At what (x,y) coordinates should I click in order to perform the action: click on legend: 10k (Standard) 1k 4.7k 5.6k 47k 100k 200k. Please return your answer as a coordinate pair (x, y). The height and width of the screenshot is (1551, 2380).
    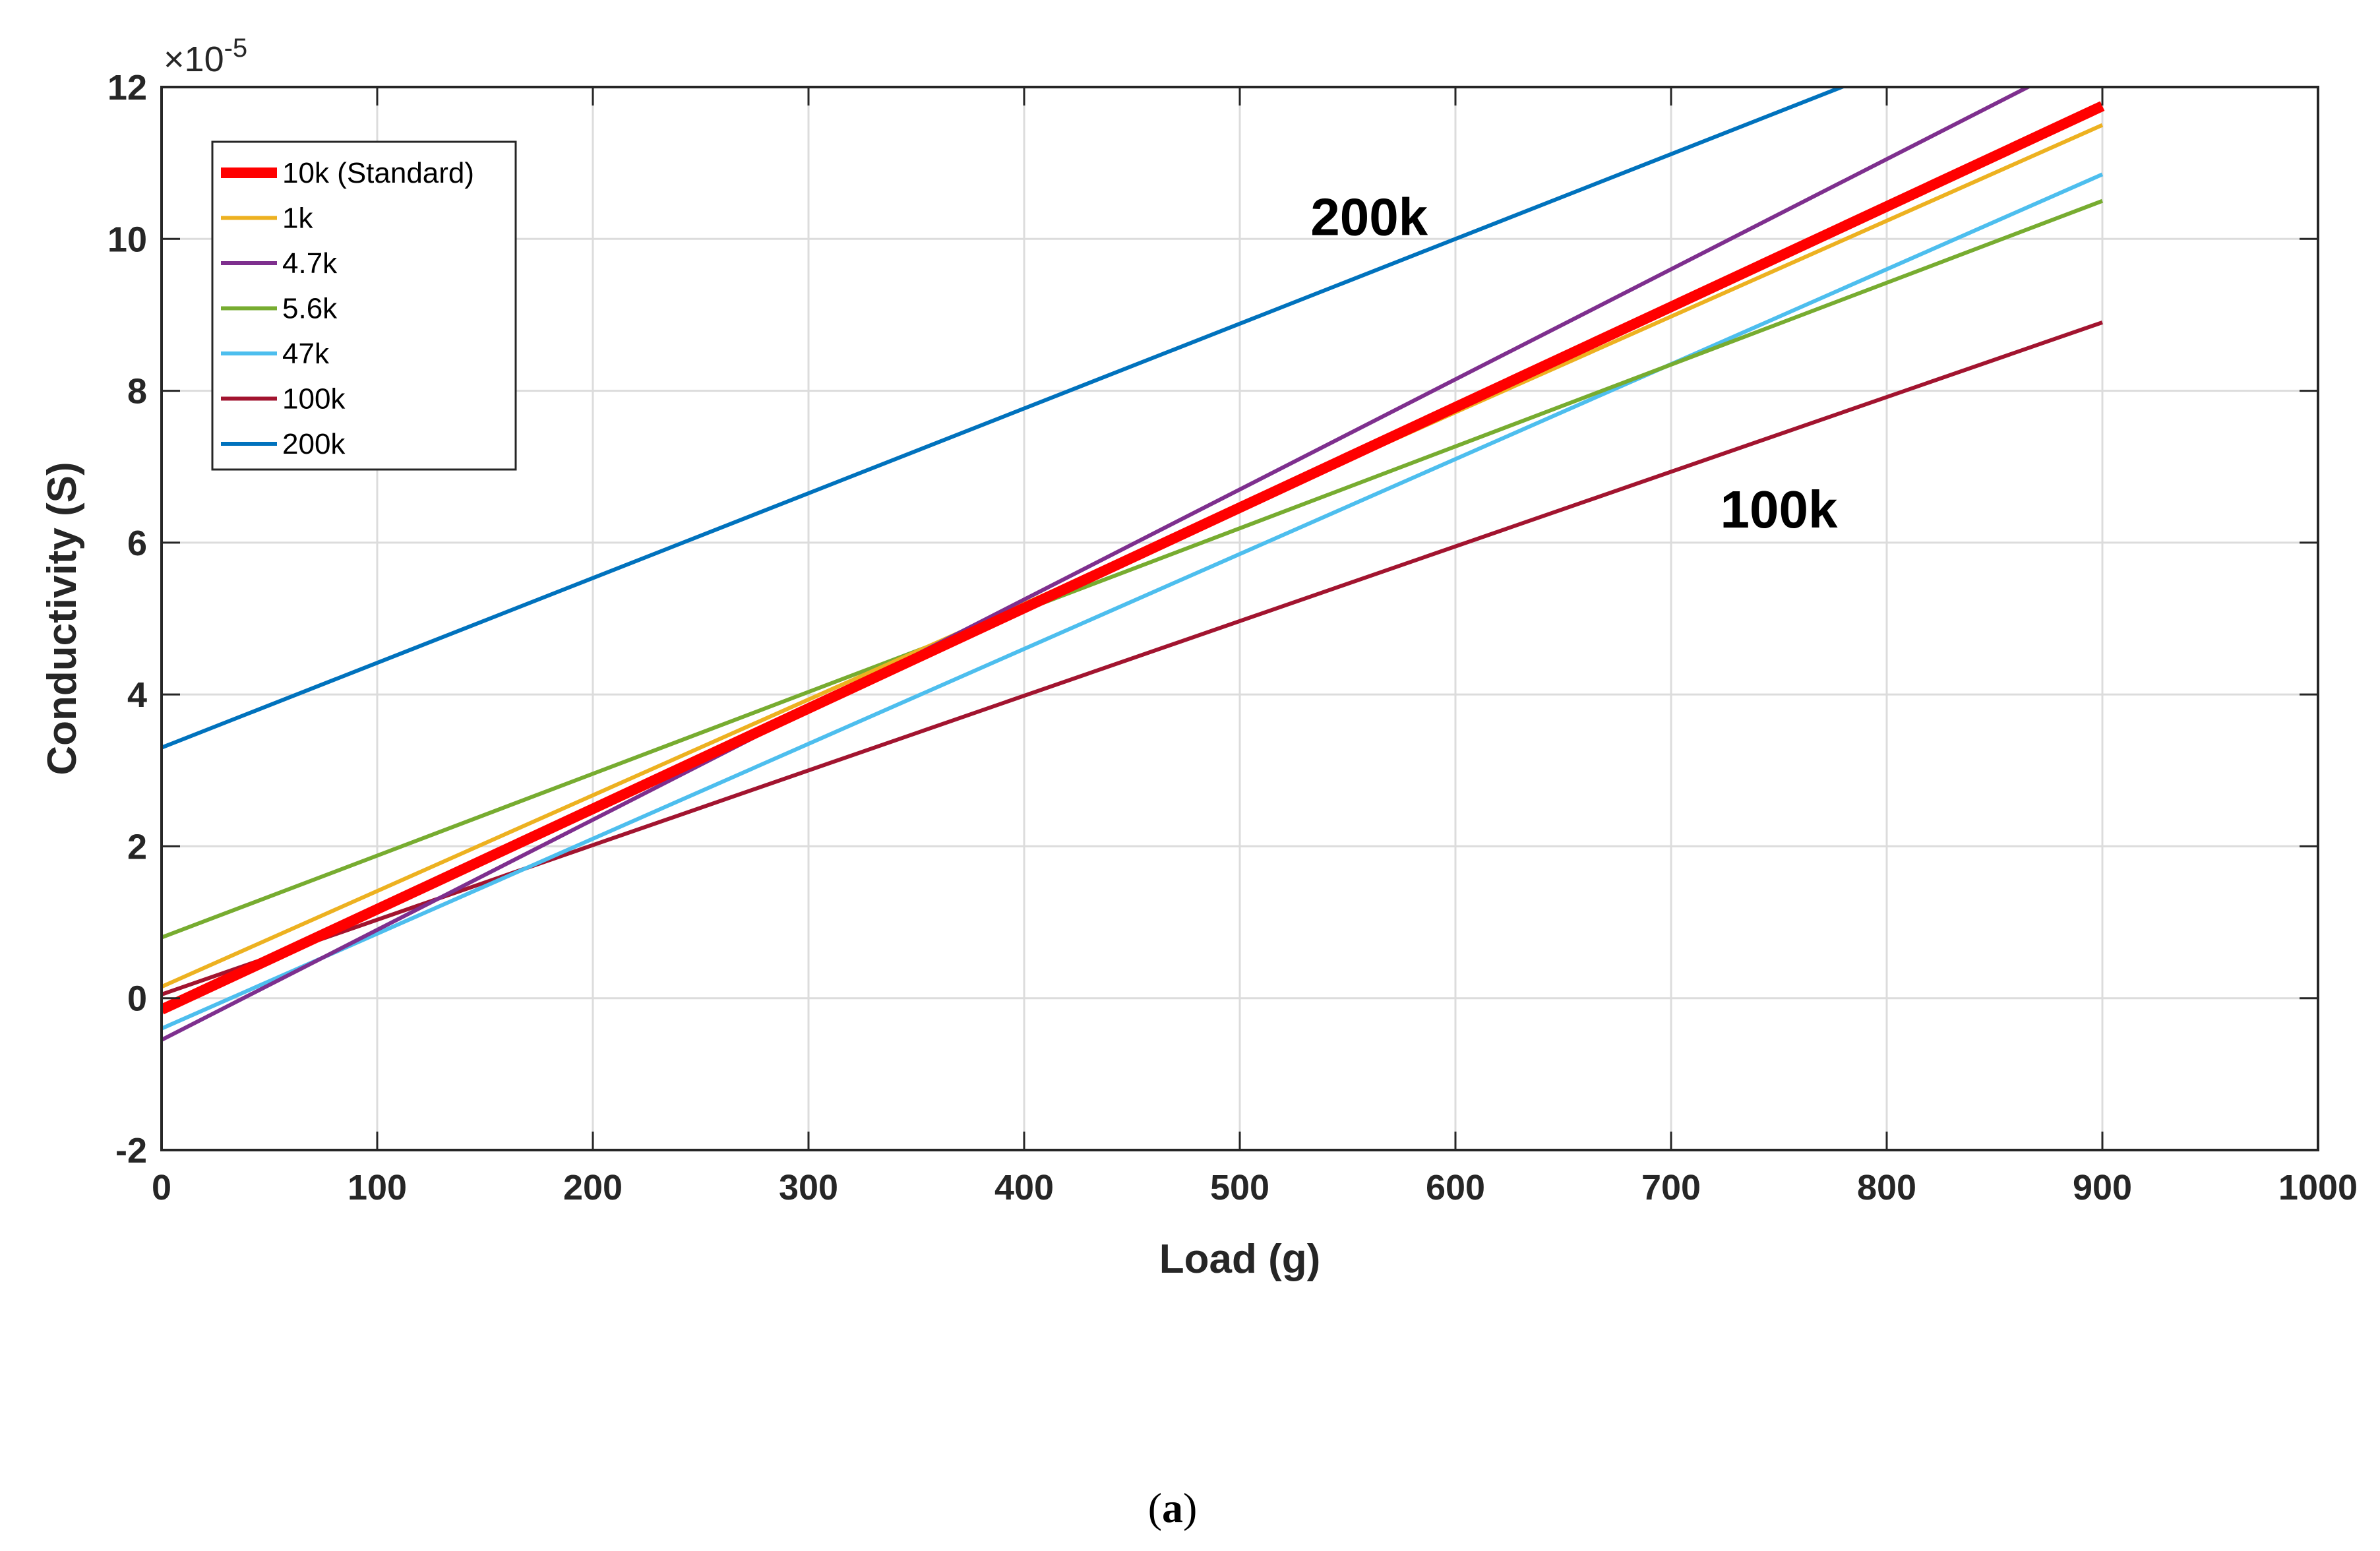
    Looking at the image, I should click on (364, 306).